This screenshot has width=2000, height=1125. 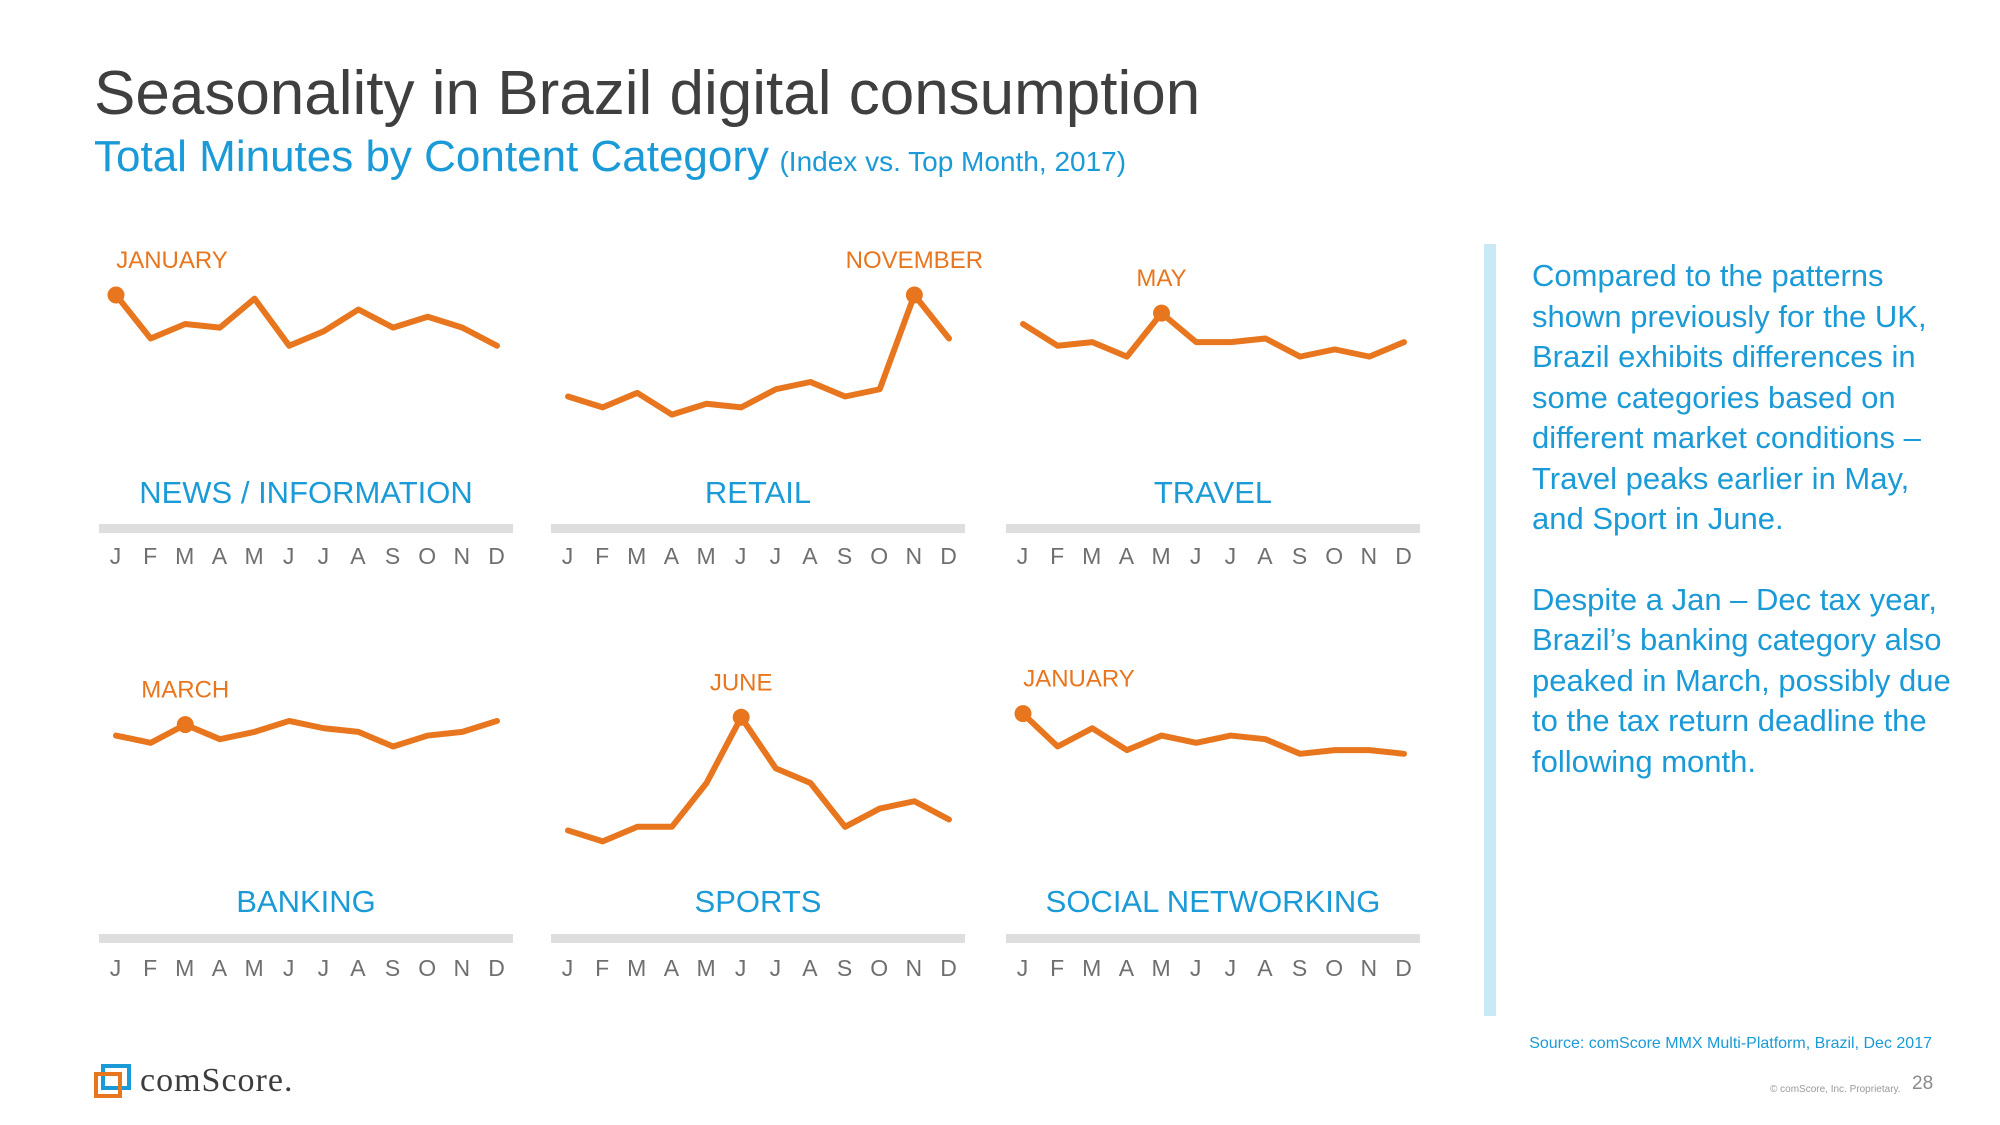 What do you see at coordinates (758, 901) in the screenshot?
I see `category-label-sports: SPORTS` at bounding box center [758, 901].